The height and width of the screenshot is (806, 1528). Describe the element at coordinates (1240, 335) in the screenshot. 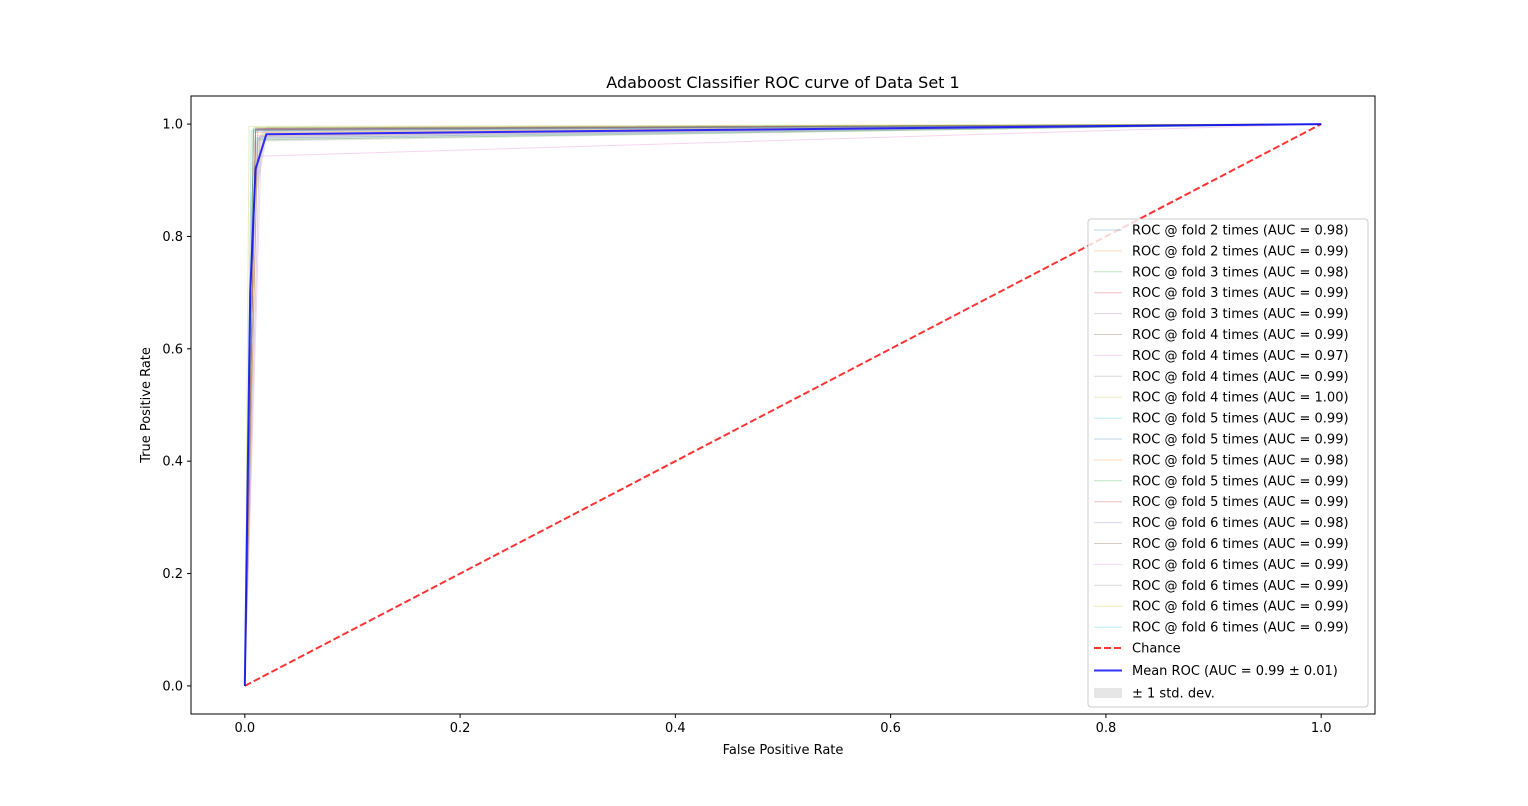

I see `legend-label-fold-6: ROC @ fold 4 times (AUC = 0.99)` at that location.